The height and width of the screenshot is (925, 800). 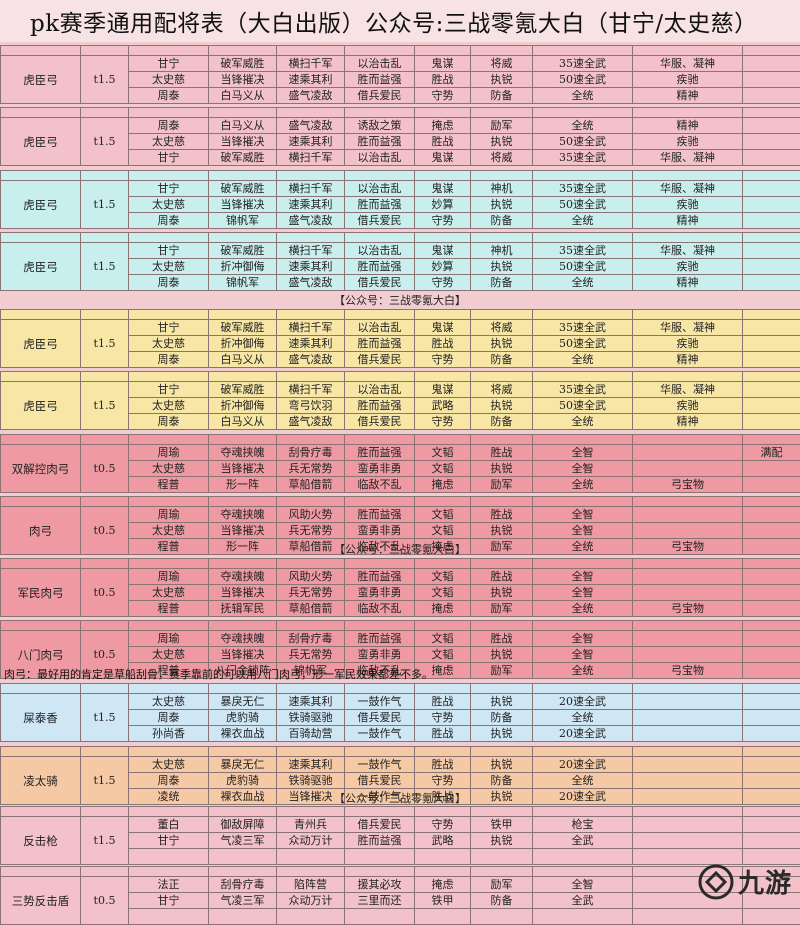 What do you see at coordinates (380, 64) in the screenshot?
I see `skill-cell: 以治击乱` at bounding box center [380, 64].